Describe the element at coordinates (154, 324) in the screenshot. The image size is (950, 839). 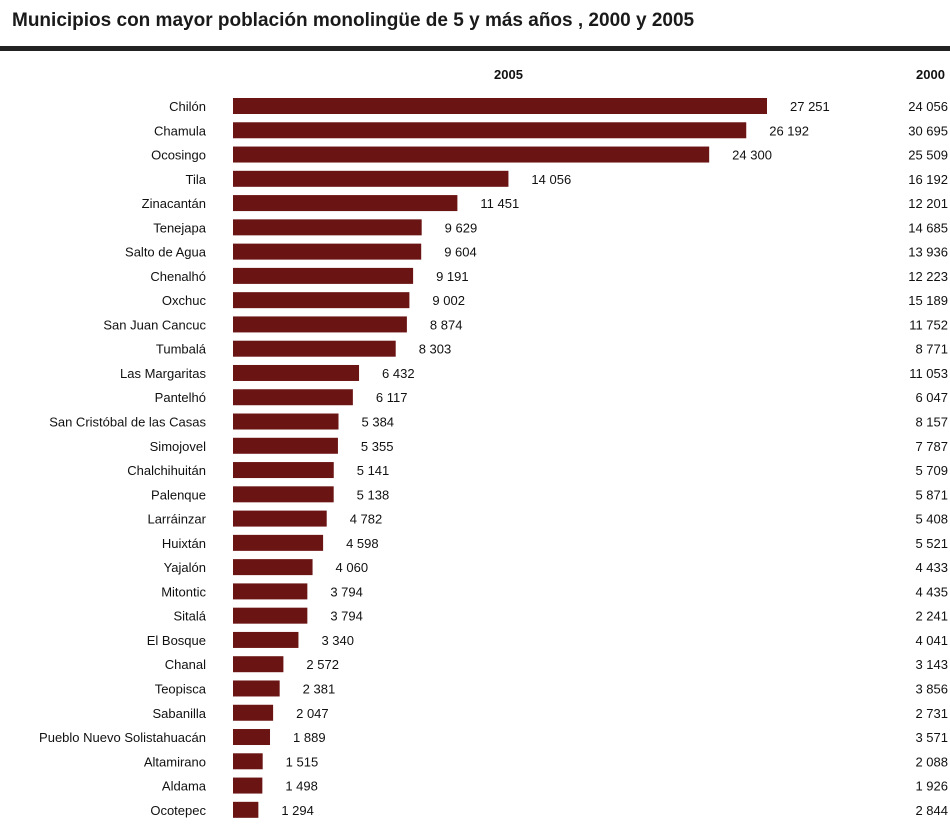
I see `category-label: San Juan Cancuc` at that location.